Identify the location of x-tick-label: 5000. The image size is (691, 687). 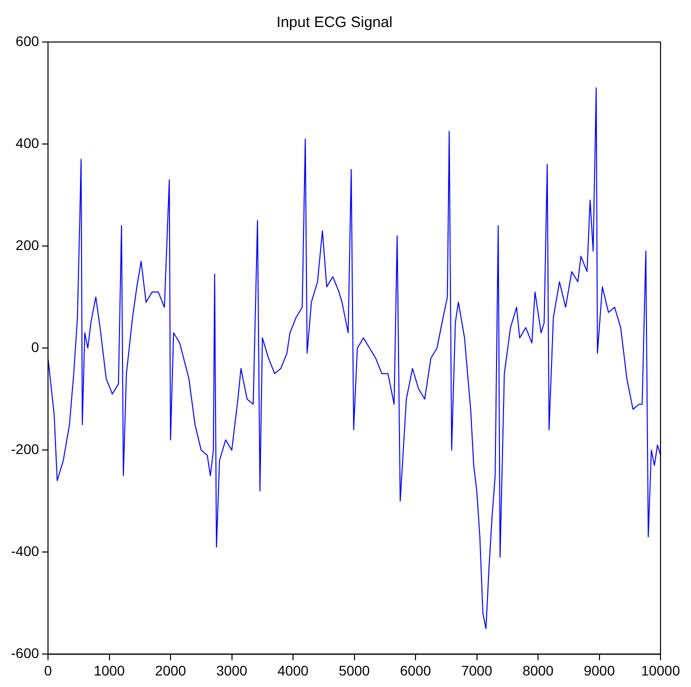
(354, 670).